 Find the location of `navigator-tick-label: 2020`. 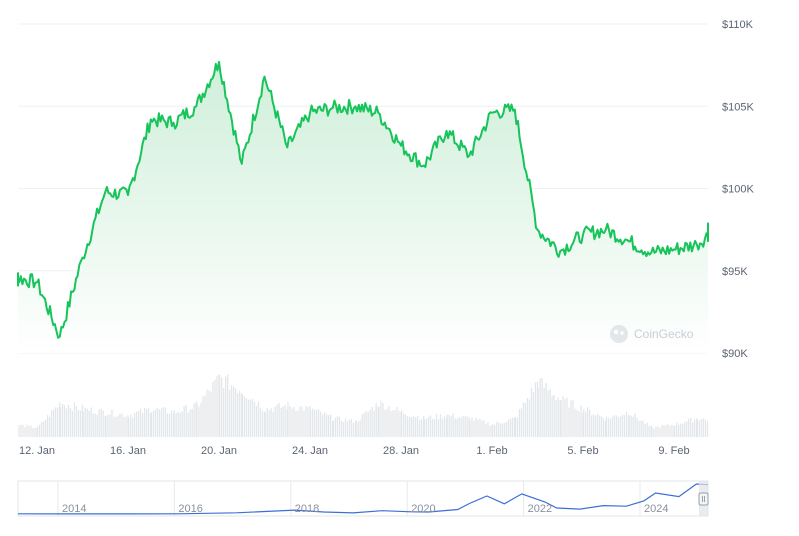

navigator-tick-label: 2020 is located at coordinates (423, 509).